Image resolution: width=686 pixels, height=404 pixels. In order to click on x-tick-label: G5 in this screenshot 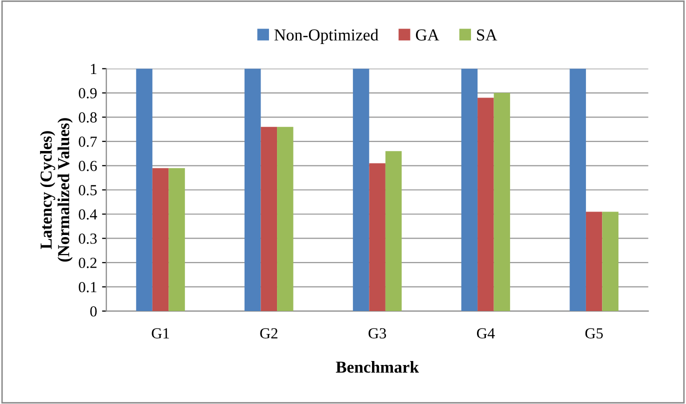, I will do `click(594, 333)`.